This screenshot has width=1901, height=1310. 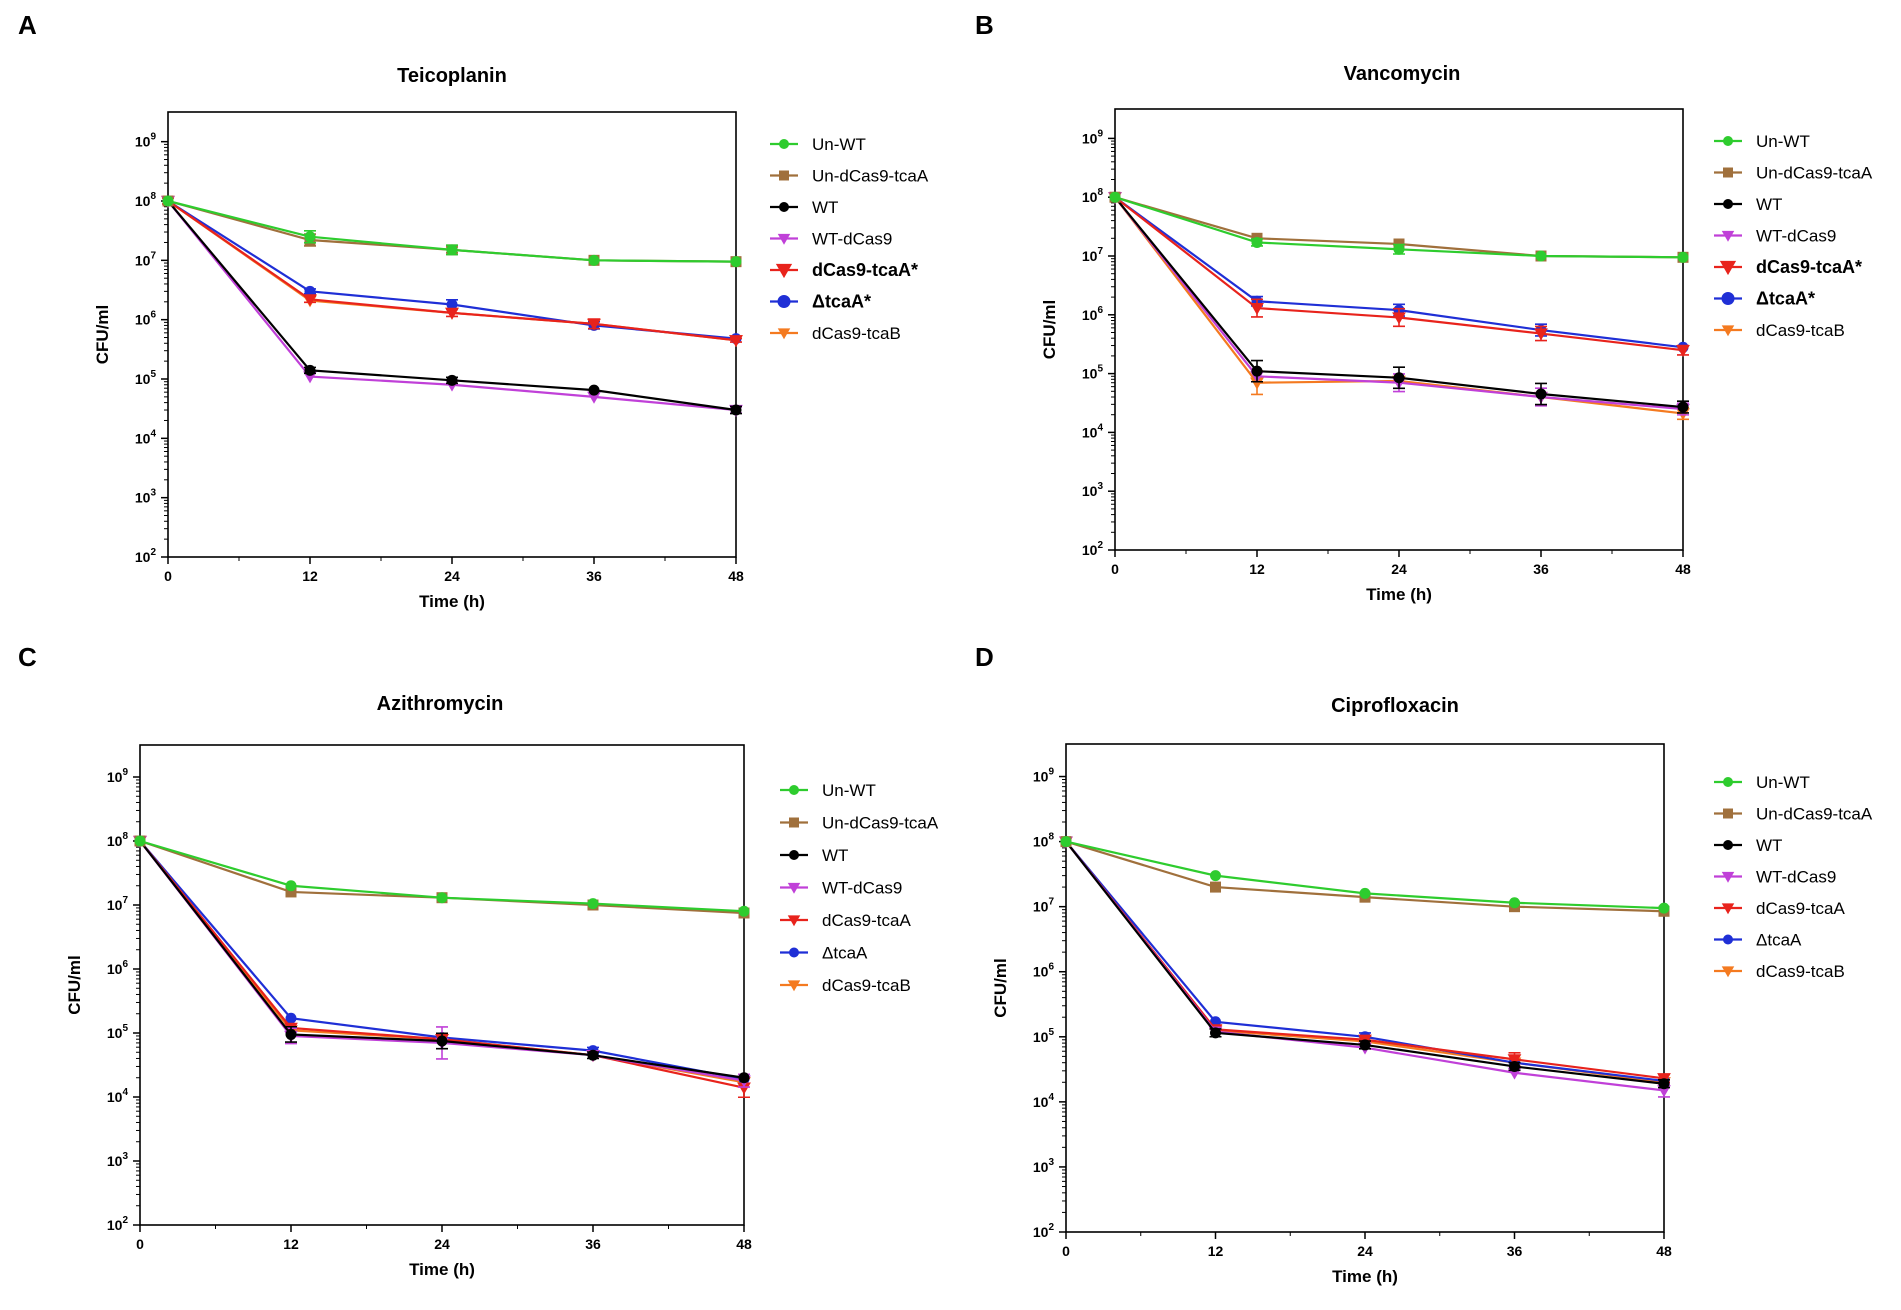 I want to click on x-tick-label: 36, so click(x=594, y=576).